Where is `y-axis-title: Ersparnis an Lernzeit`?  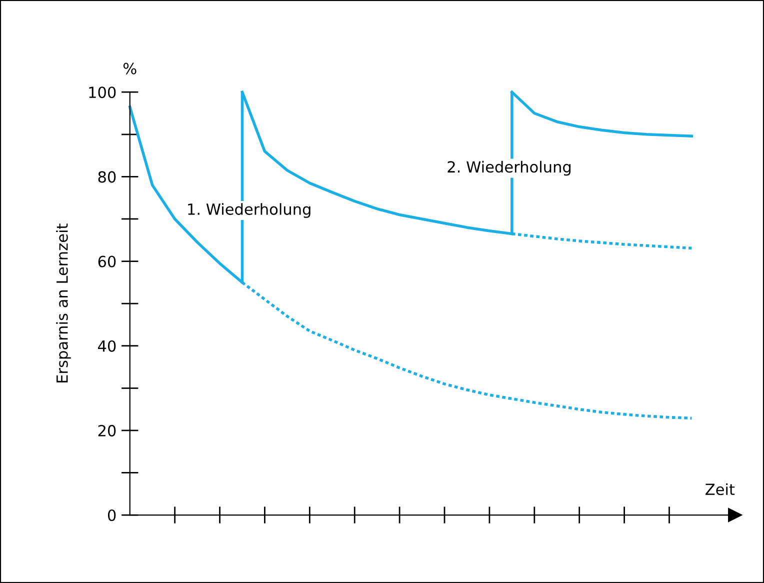
y-axis-title: Ersparnis an Lernzeit is located at coordinates (63, 303).